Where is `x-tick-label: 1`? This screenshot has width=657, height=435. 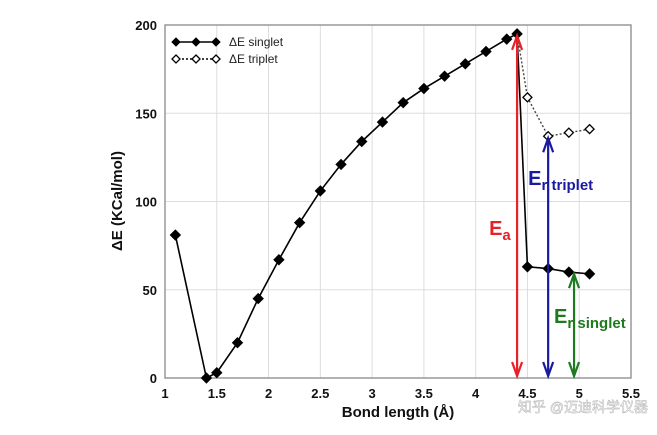 x-tick-label: 1 is located at coordinates (164, 393).